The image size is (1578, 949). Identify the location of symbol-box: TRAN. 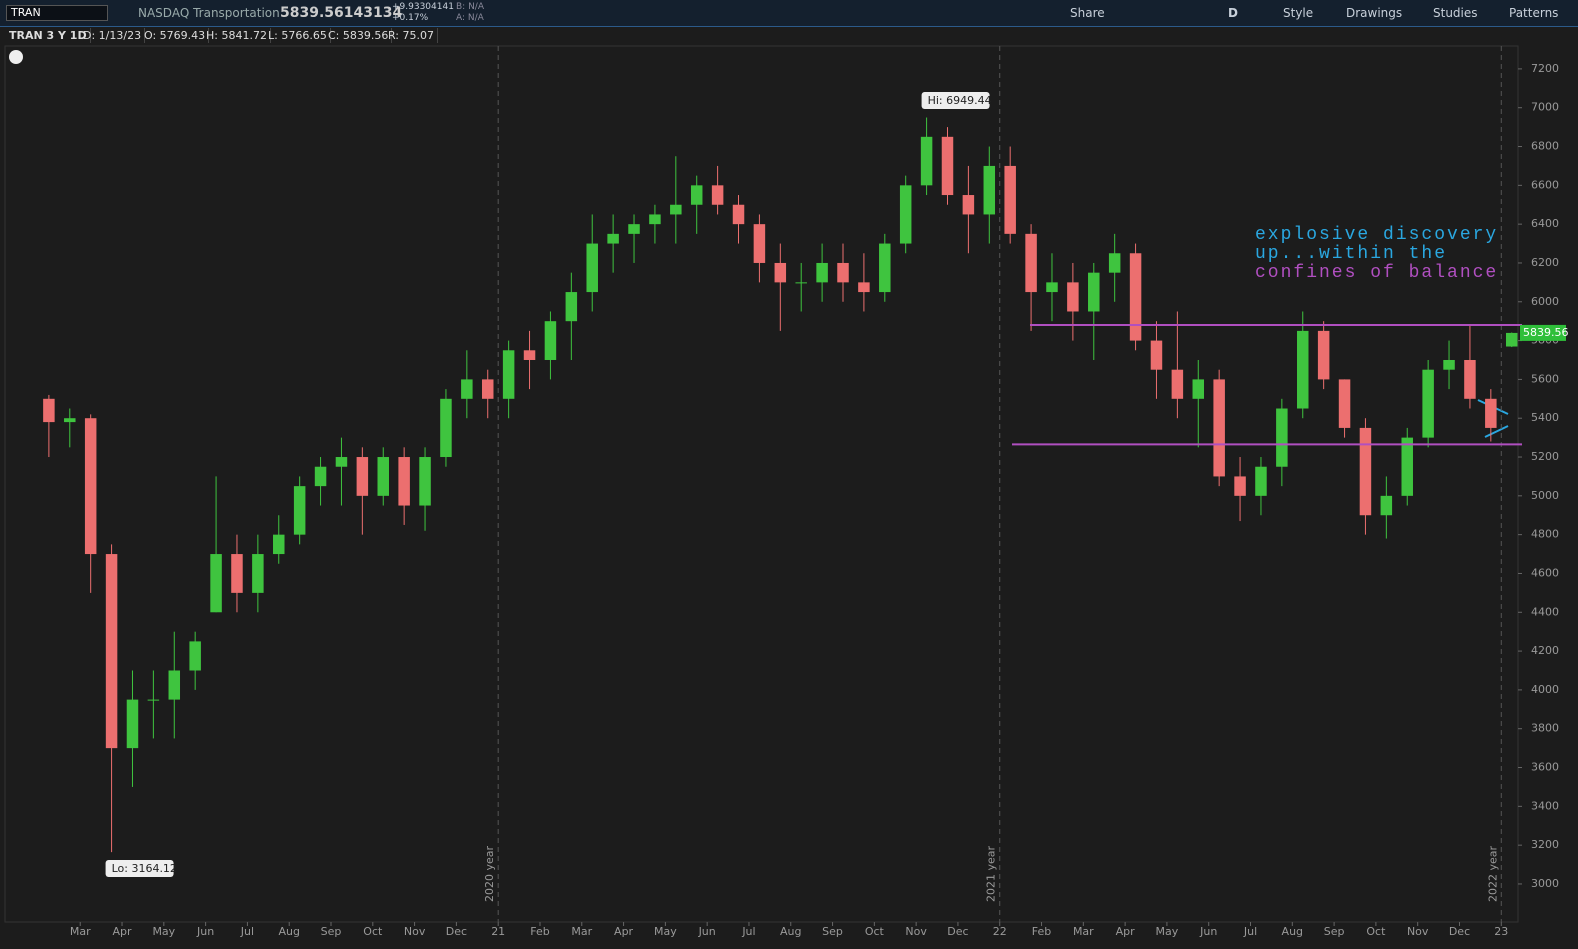
(57, 13).